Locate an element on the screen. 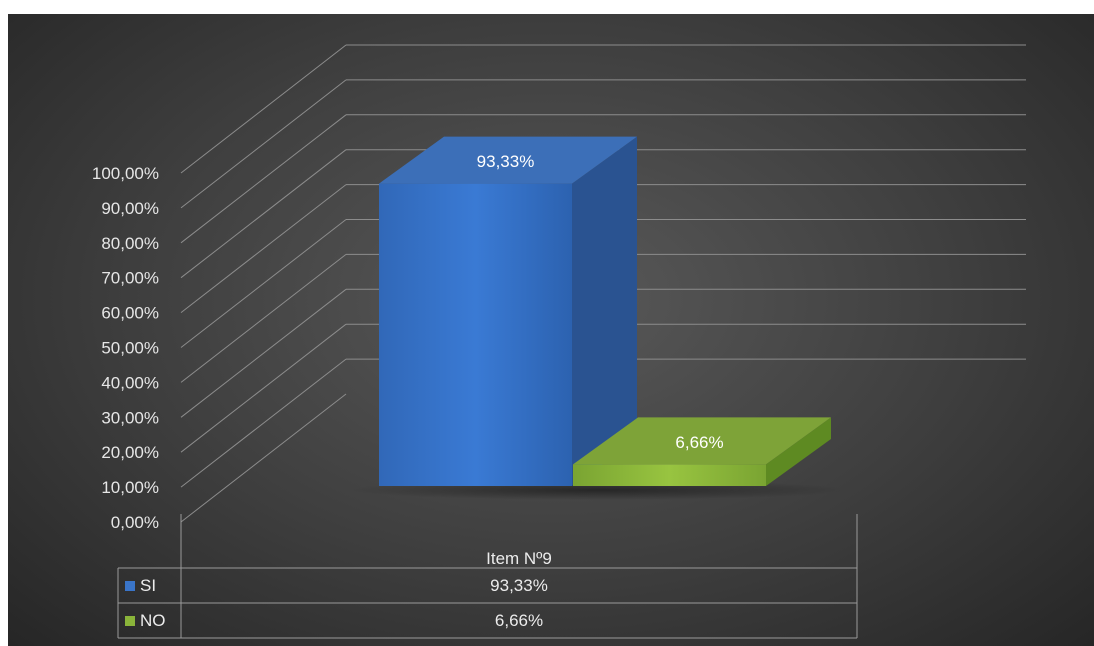 The image size is (1094, 646). y-tick-label: 20,00% is located at coordinates (130, 452).